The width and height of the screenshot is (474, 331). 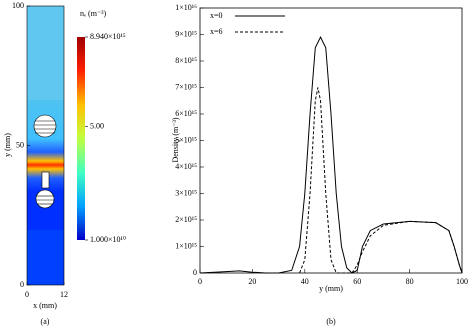 I want to click on x-axis-label: x (mm), so click(x=45, y=305).